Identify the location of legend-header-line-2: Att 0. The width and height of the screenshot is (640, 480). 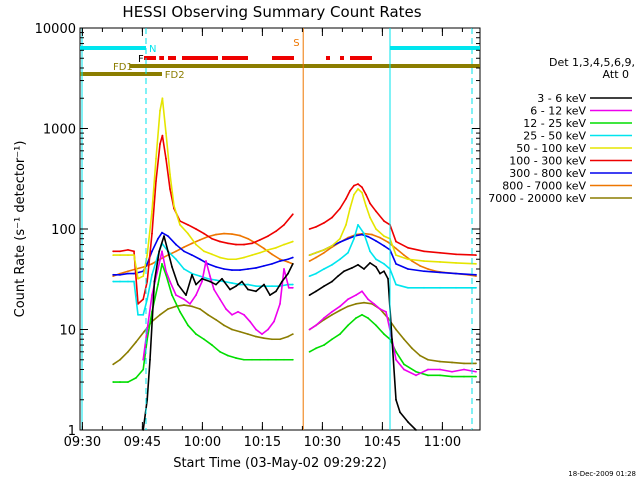
(616, 74).